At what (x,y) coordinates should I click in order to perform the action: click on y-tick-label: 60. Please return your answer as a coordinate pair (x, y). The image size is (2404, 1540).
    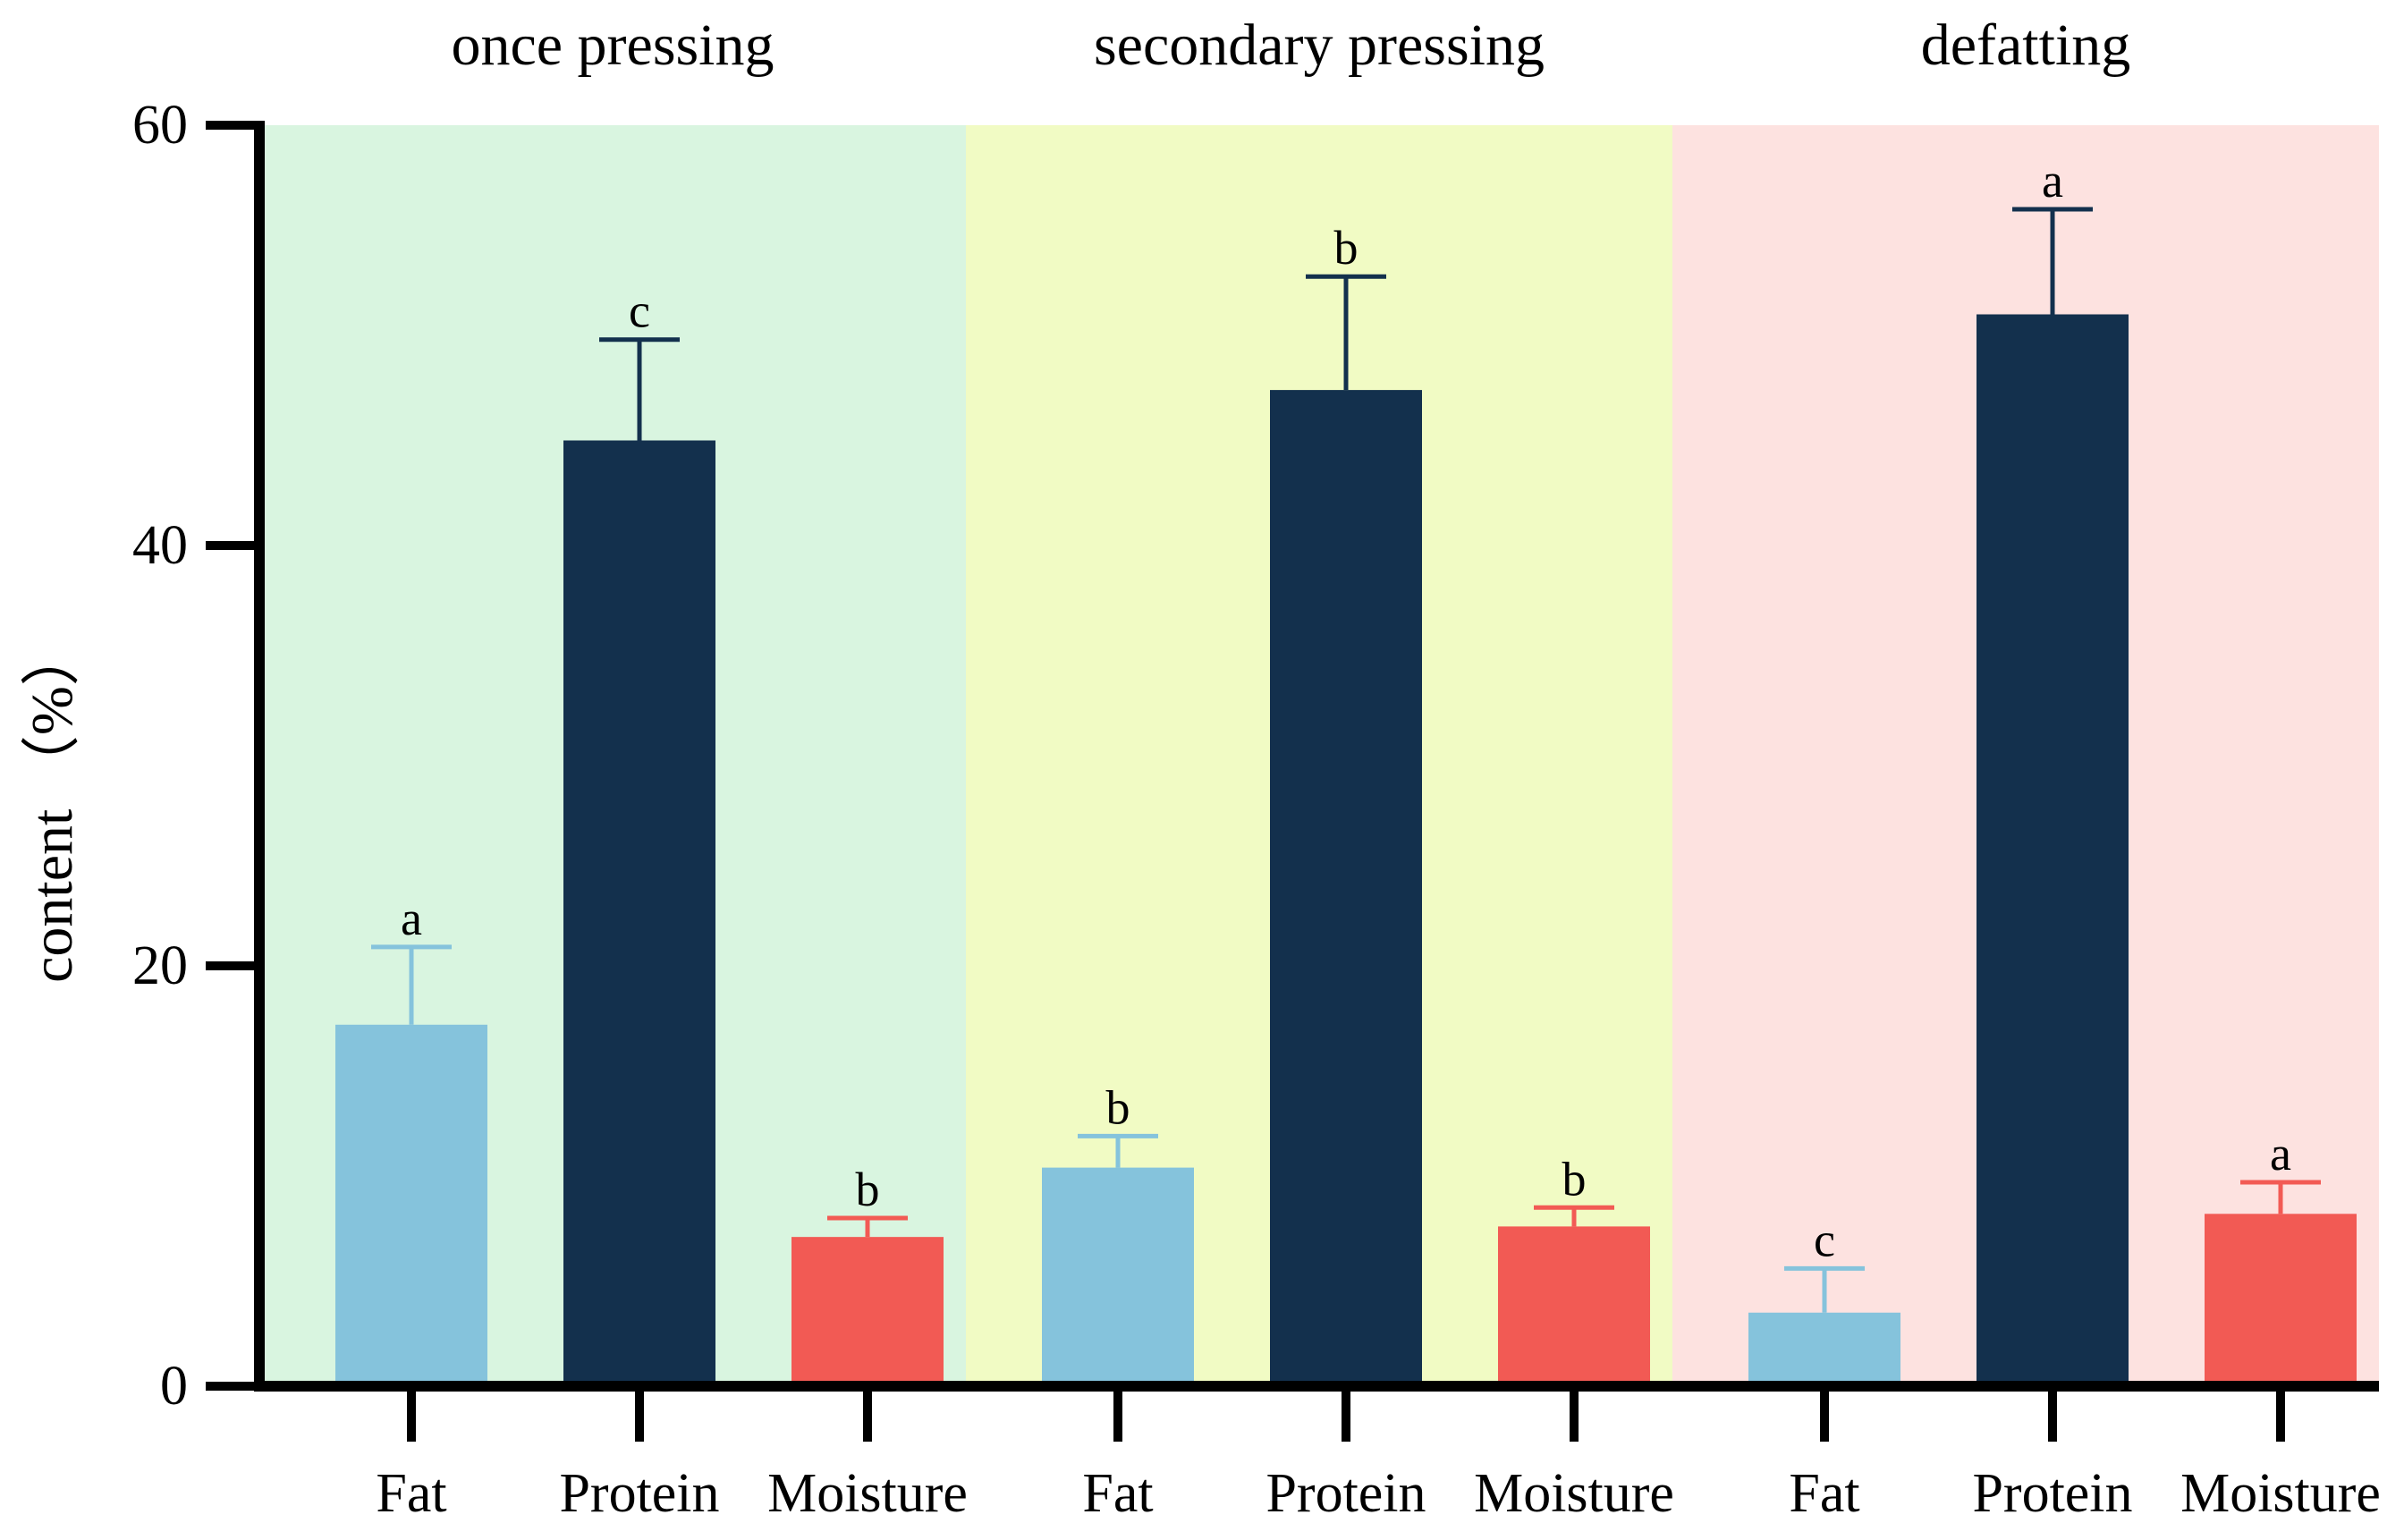
    Looking at the image, I should click on (160, 125).